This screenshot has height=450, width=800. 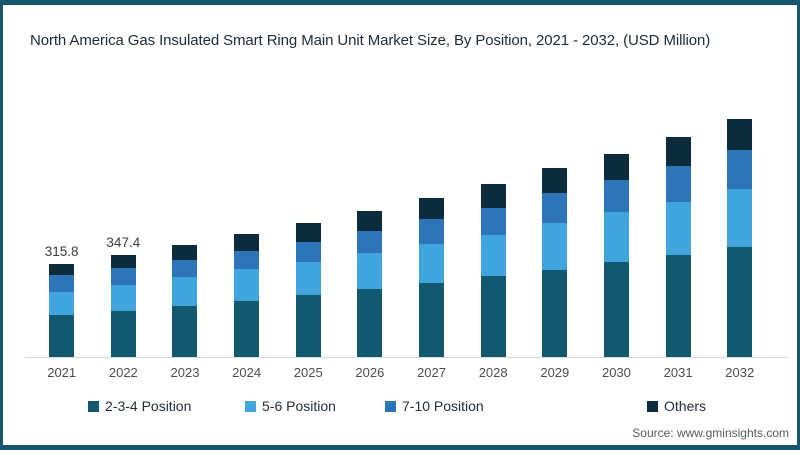 I want to click on legend-swatch-5-6-position, so click(x=250, y=406).